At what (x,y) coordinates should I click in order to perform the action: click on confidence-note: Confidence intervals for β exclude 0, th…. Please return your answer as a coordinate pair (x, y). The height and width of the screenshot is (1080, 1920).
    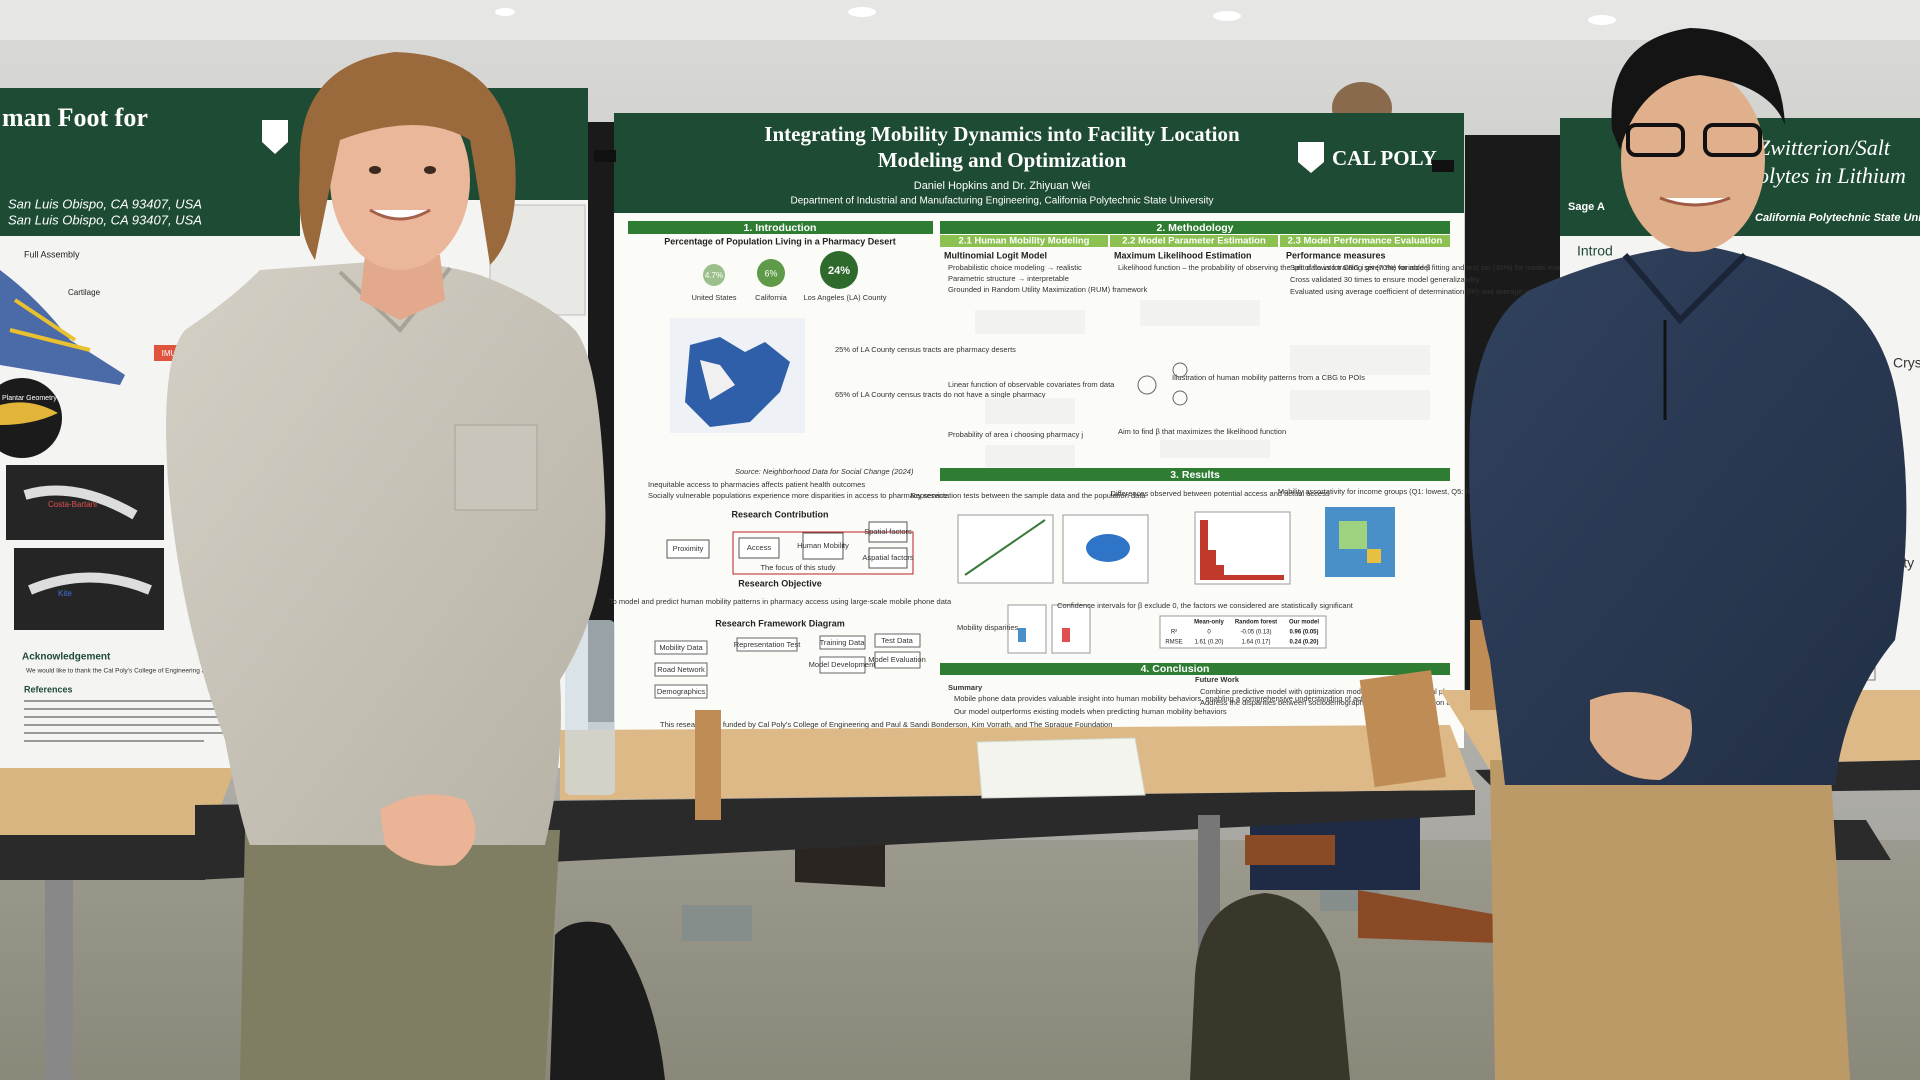
    Looking at the image, I should click on (1205, 605).